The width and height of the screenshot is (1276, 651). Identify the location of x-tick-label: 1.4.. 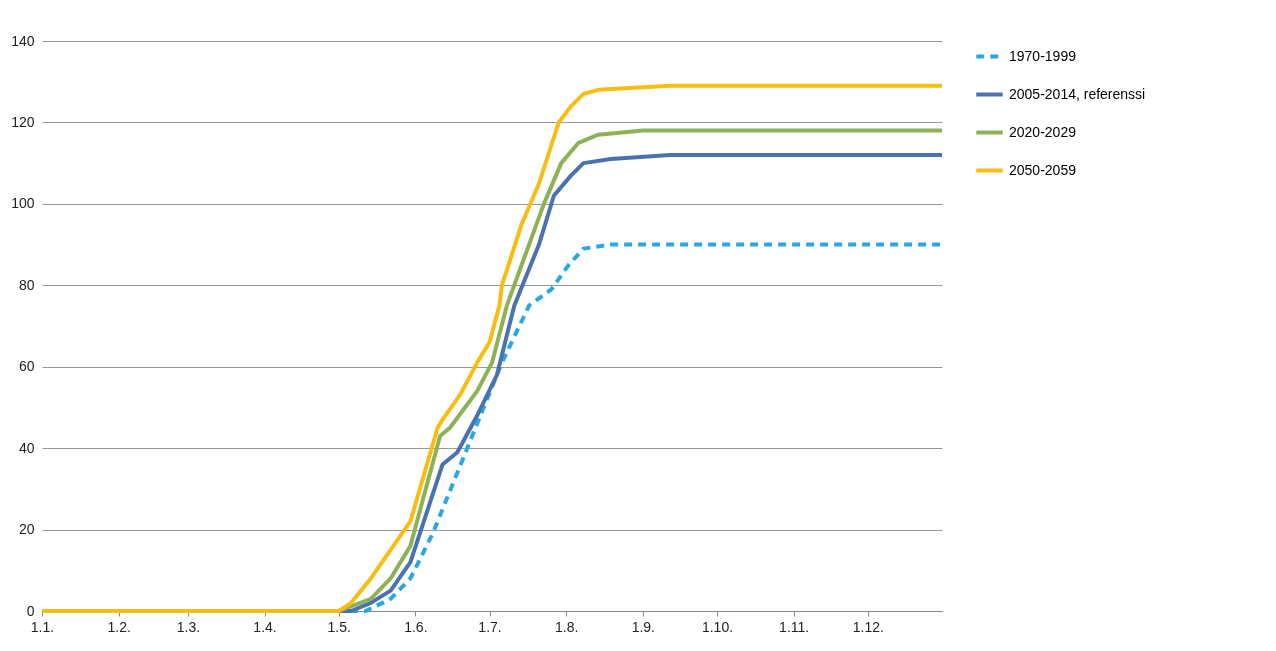
(265, 626).